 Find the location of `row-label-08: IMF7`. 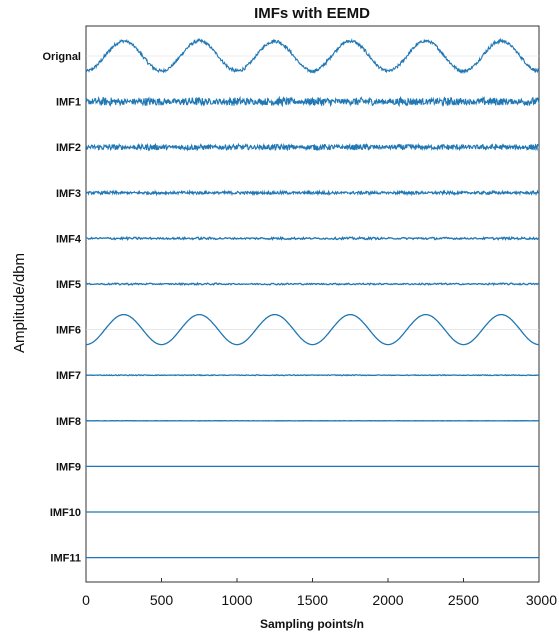

row-label-08: IMF7 is located at coordinates (68, 376).